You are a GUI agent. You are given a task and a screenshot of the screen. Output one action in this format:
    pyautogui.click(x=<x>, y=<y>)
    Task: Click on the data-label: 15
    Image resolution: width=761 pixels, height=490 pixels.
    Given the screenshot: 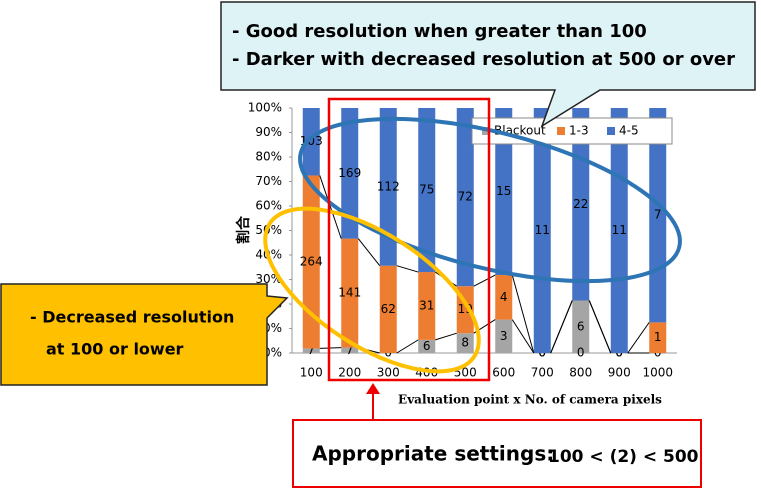 What is the action you would take?
    pyautogui.click(x=503, y=191)
    